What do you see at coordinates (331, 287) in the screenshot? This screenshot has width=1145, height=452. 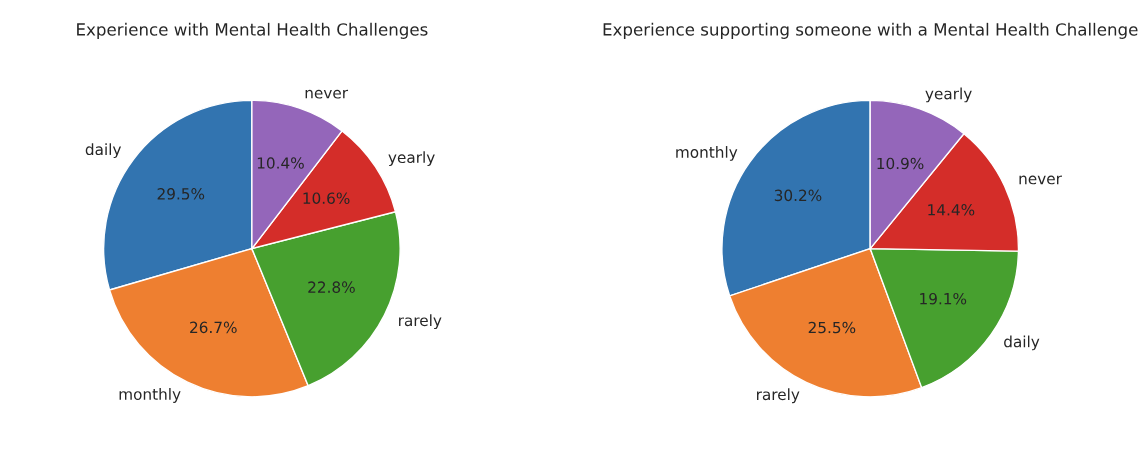 I see `data-label: 22.8%` at bounding box center [331, 287].